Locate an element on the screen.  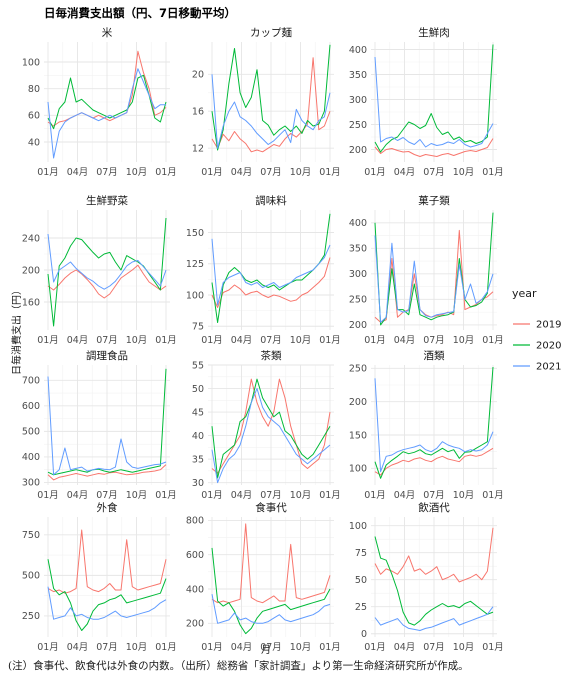
panel-title: 生鮮肉 is located at coordinates (434, 32).